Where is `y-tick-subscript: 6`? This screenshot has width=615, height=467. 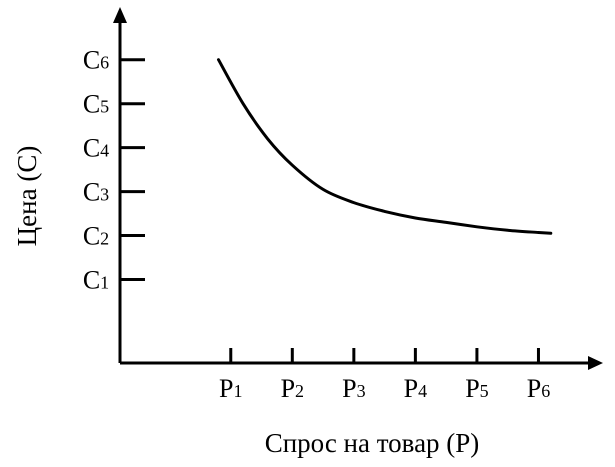
y-tick-subscript: 6 is located at coordinates (104, 63).